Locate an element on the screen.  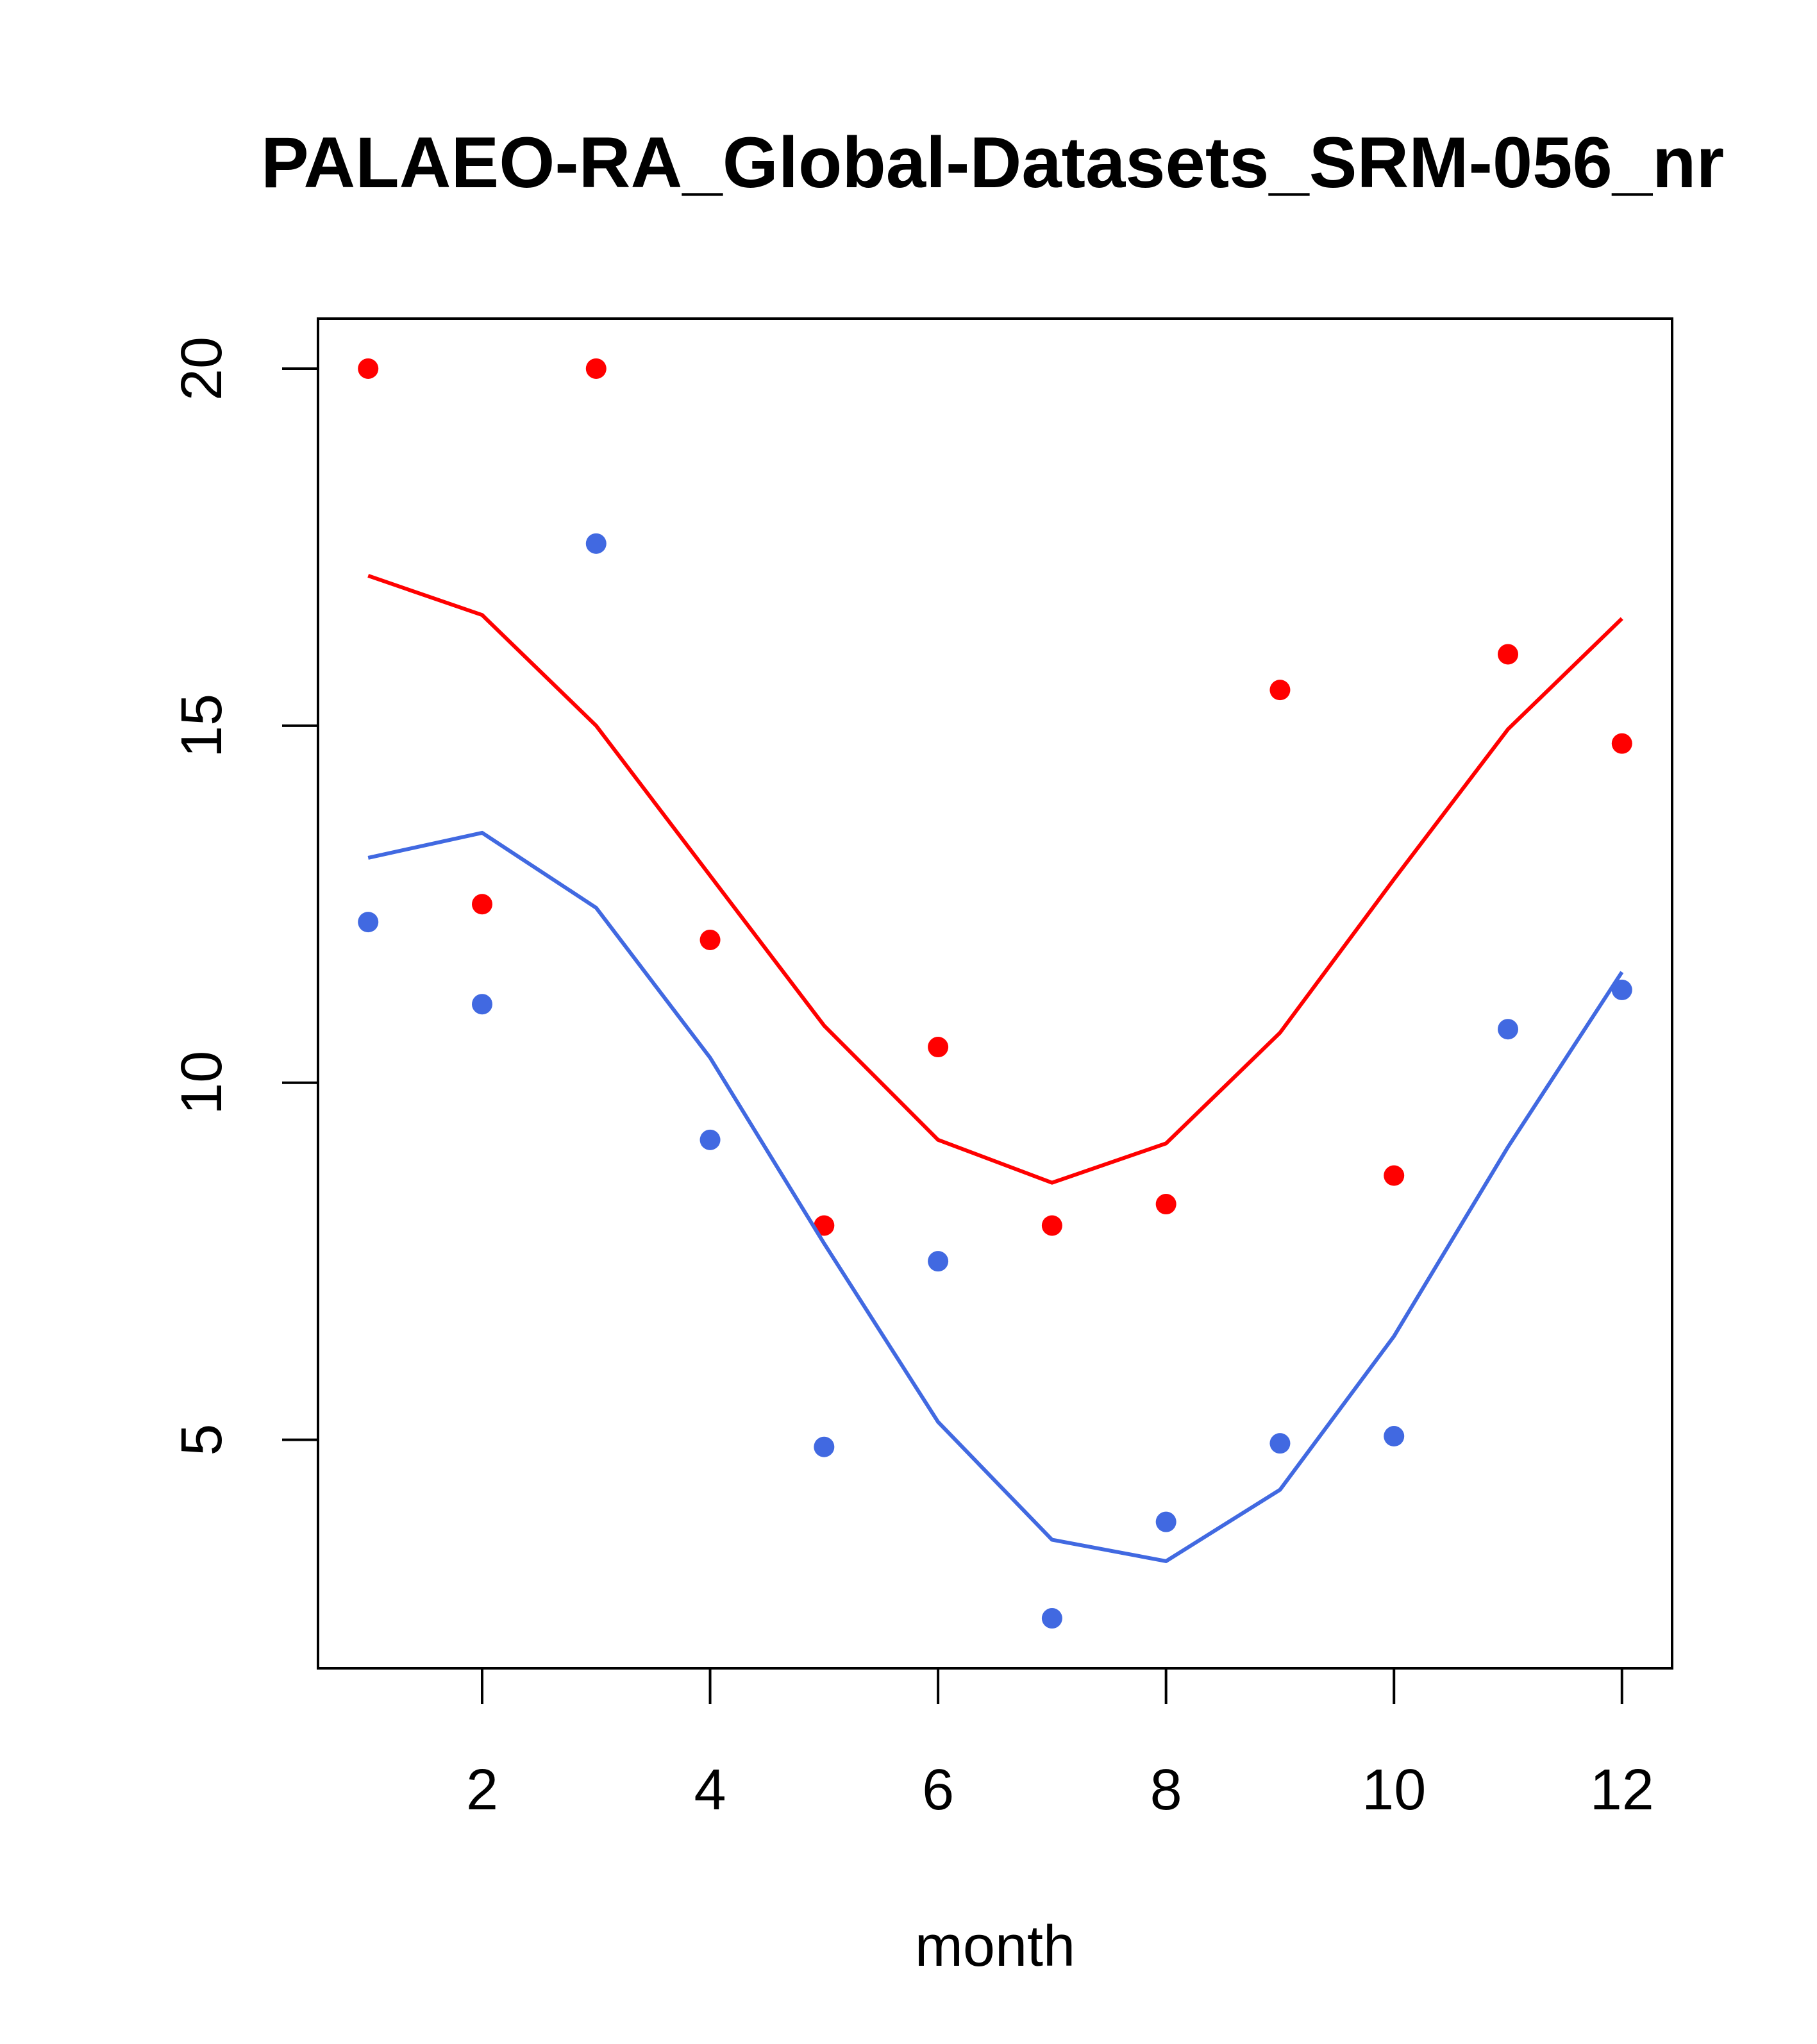
x-axis: 2 4 6 8 10 12 is located at coordinates (1060, 1744).